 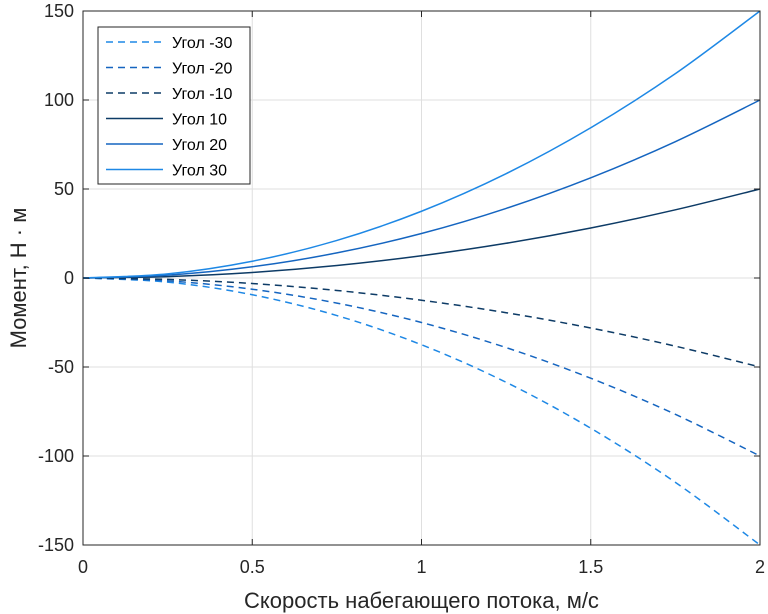 I want to click on x-axis-label: Скорость набегающего потока, м/с, so click(x=421, y=600).